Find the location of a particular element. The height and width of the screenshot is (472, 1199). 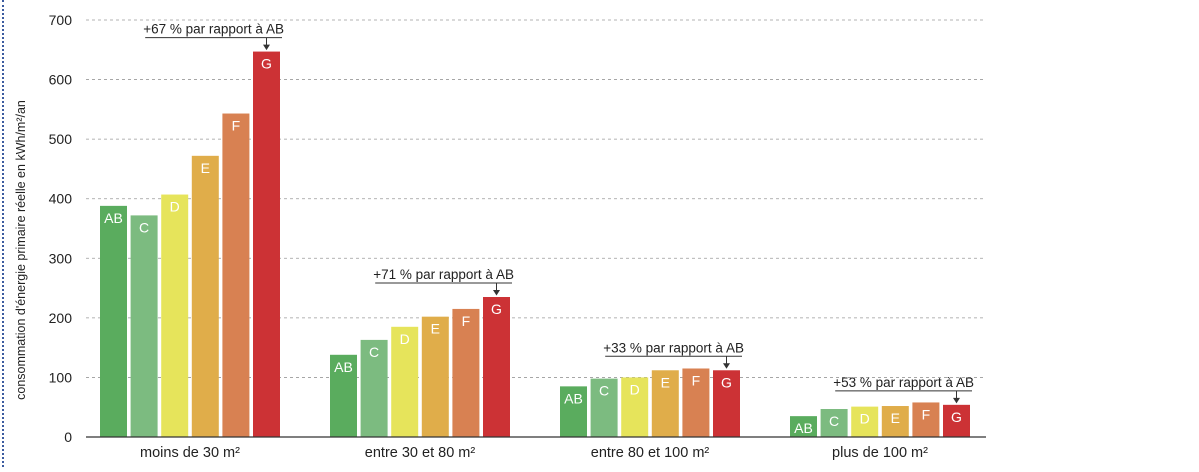

bar-label-moins-de-30-m2-g: G is located at coordinates (266, 64).